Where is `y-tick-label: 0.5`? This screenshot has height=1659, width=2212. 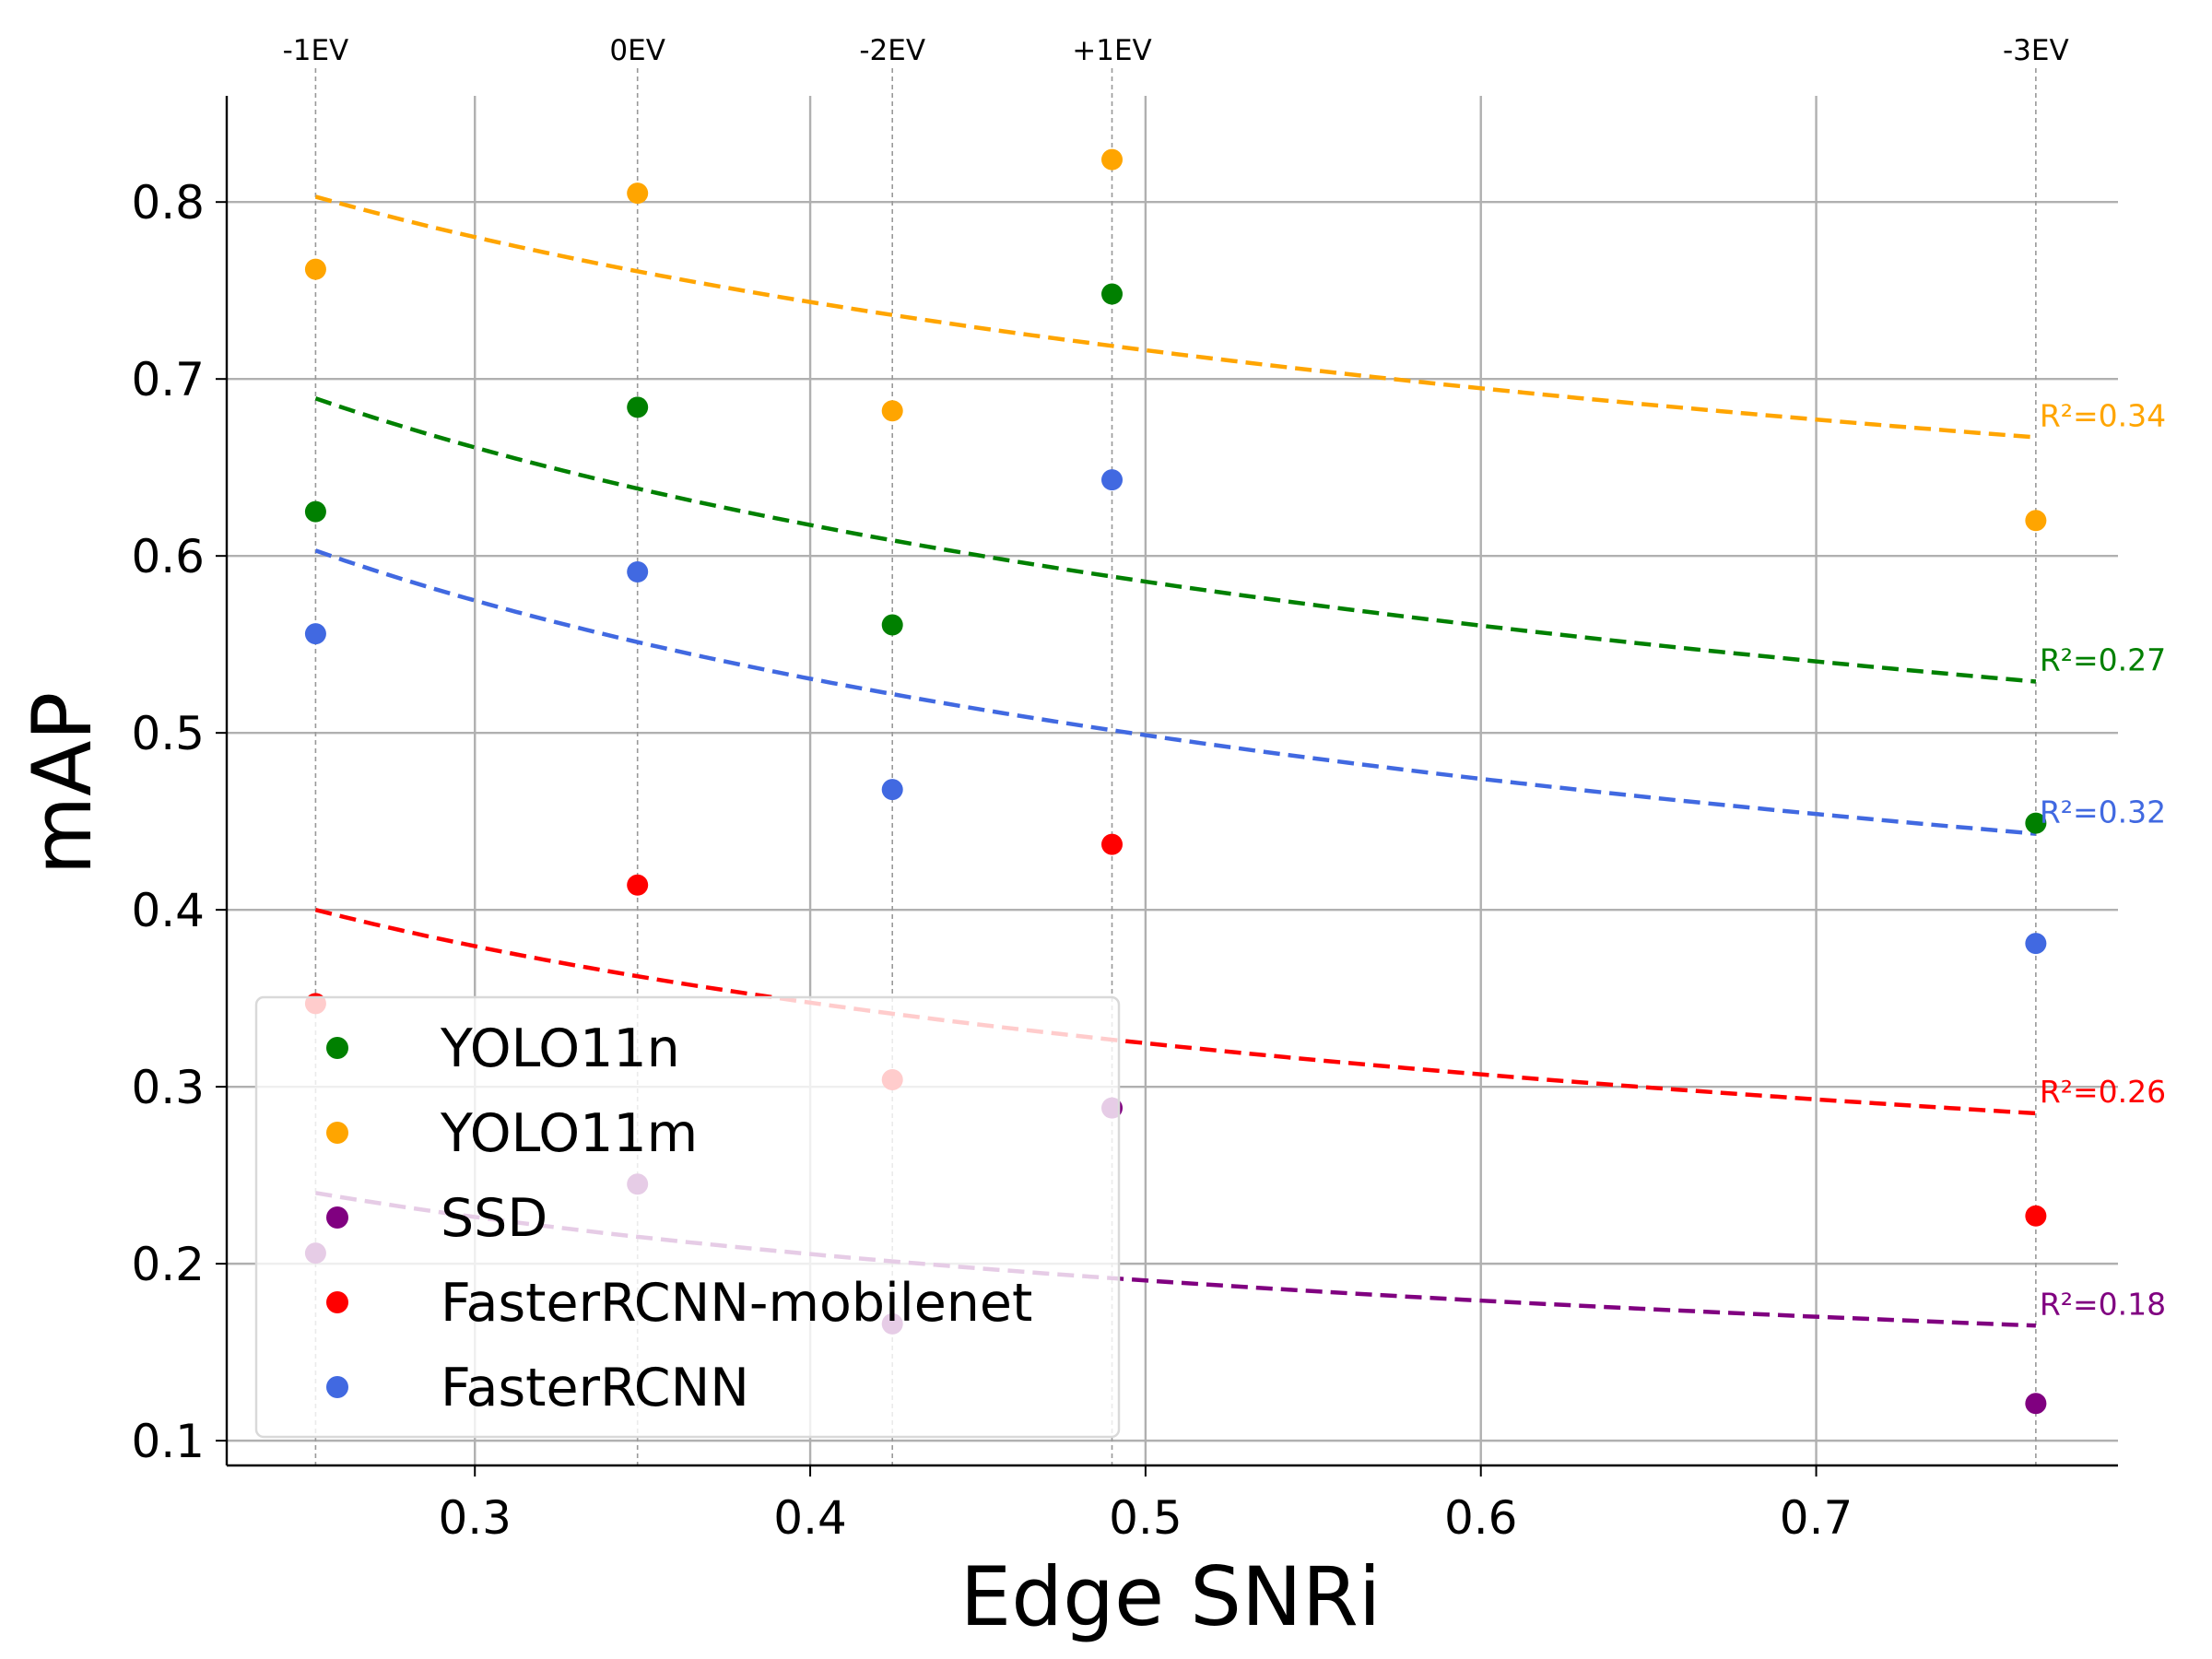
y-tick-label: 0.5 is located at coordinates (168, 733).